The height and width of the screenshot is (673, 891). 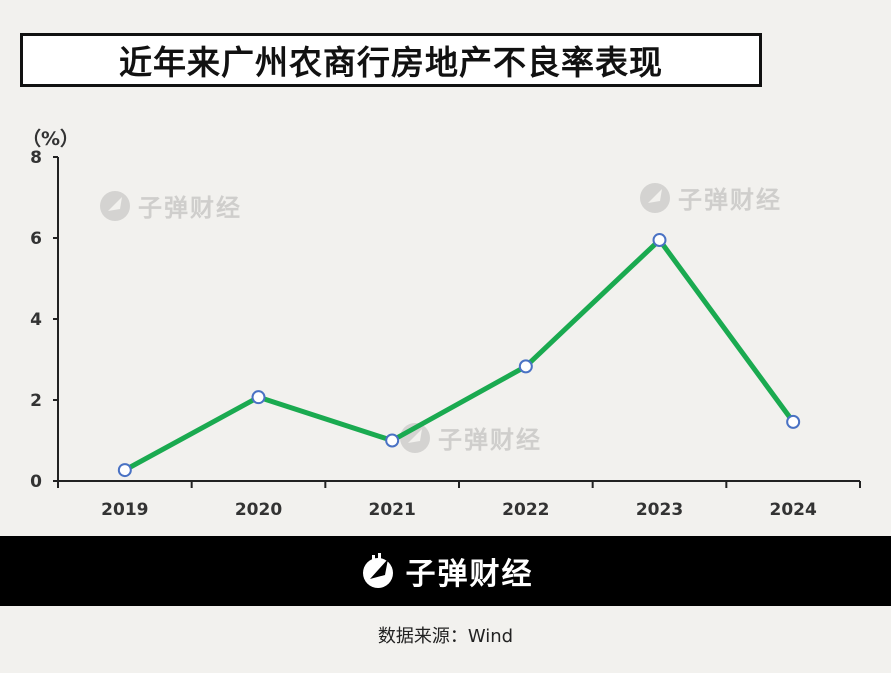 I want to click on footer-brand: 子弹财经, so click(x=446, y=571).